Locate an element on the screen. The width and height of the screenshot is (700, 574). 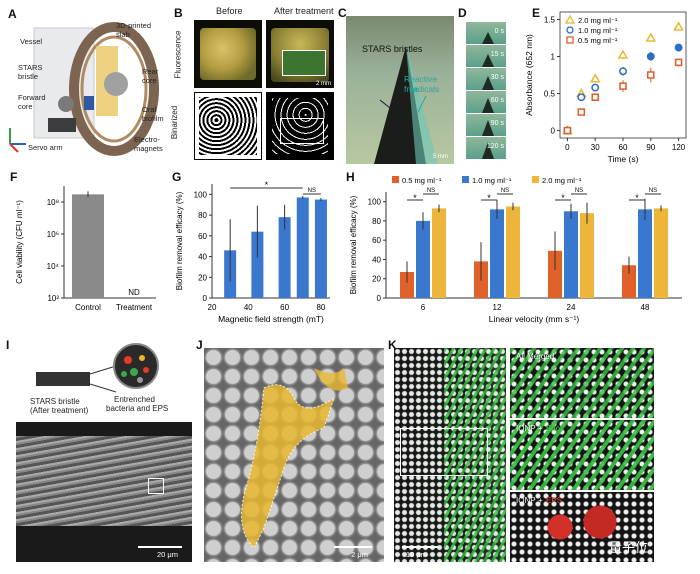
scale-2um: 2 μm is located at coordinates (359, 554).